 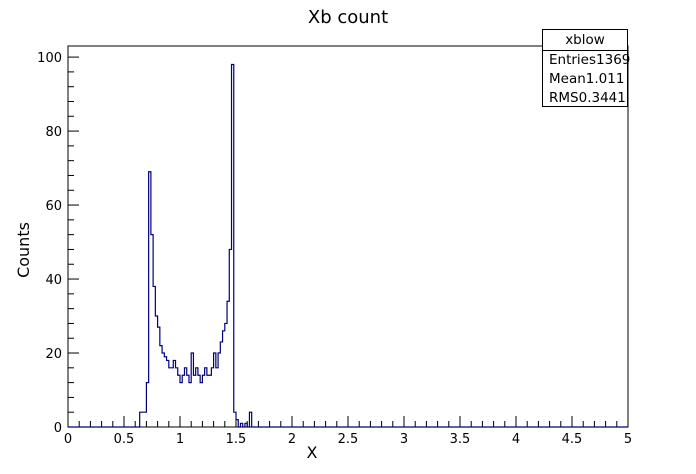 What do you see at coordinates (628, 439) in the screenshot?
I see `x-tick-label: 5` at bounding box center [628, 439].